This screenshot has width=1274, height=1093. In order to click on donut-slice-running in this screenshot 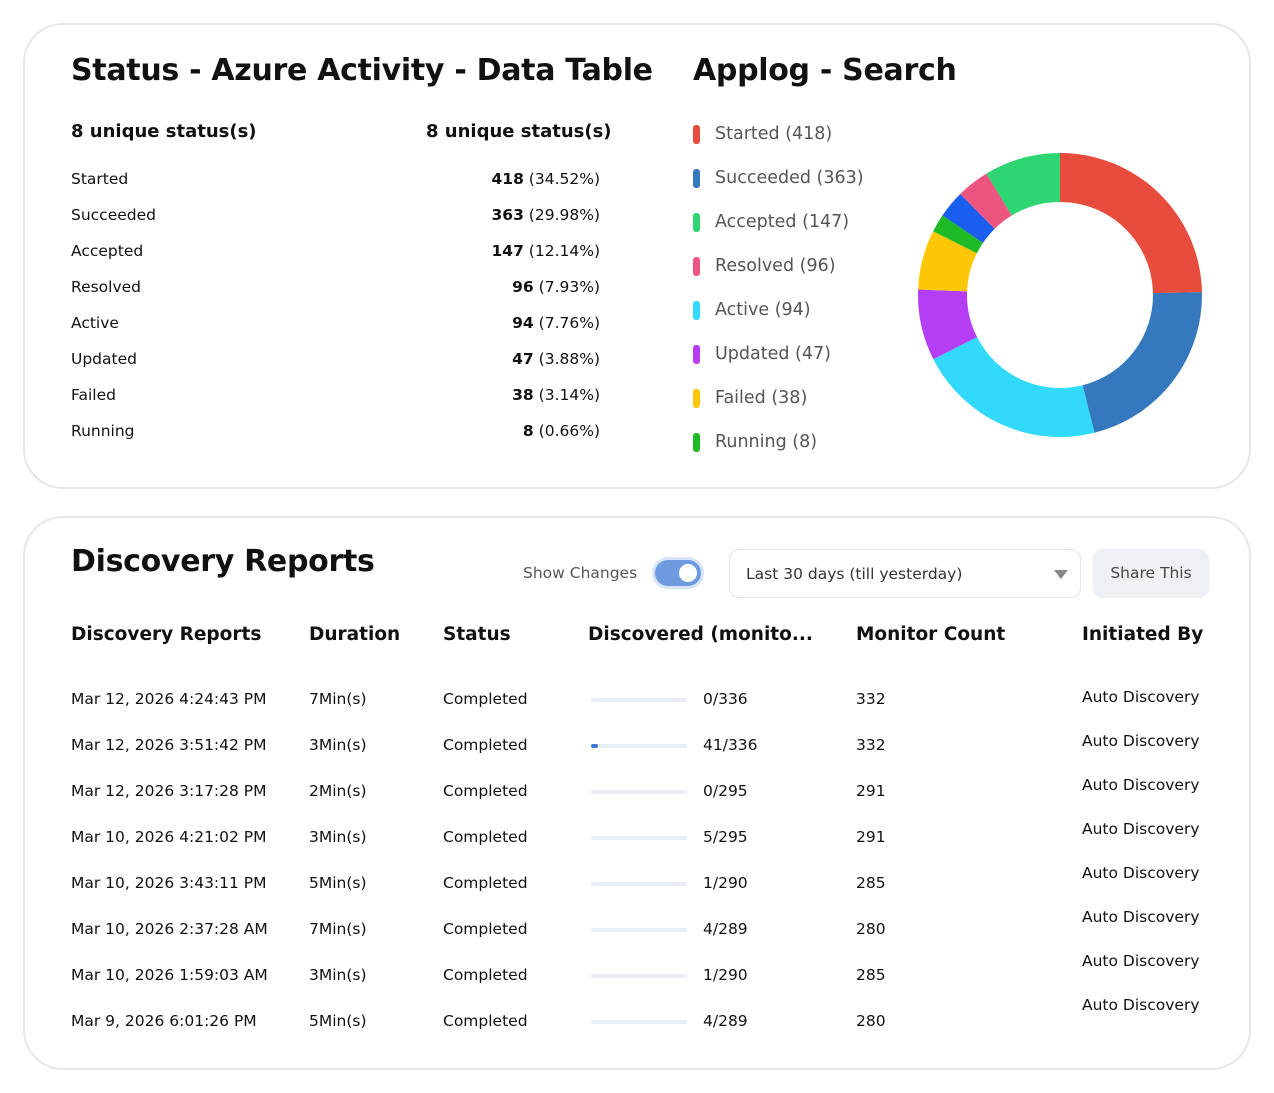, I will do `click(958, 234)`.